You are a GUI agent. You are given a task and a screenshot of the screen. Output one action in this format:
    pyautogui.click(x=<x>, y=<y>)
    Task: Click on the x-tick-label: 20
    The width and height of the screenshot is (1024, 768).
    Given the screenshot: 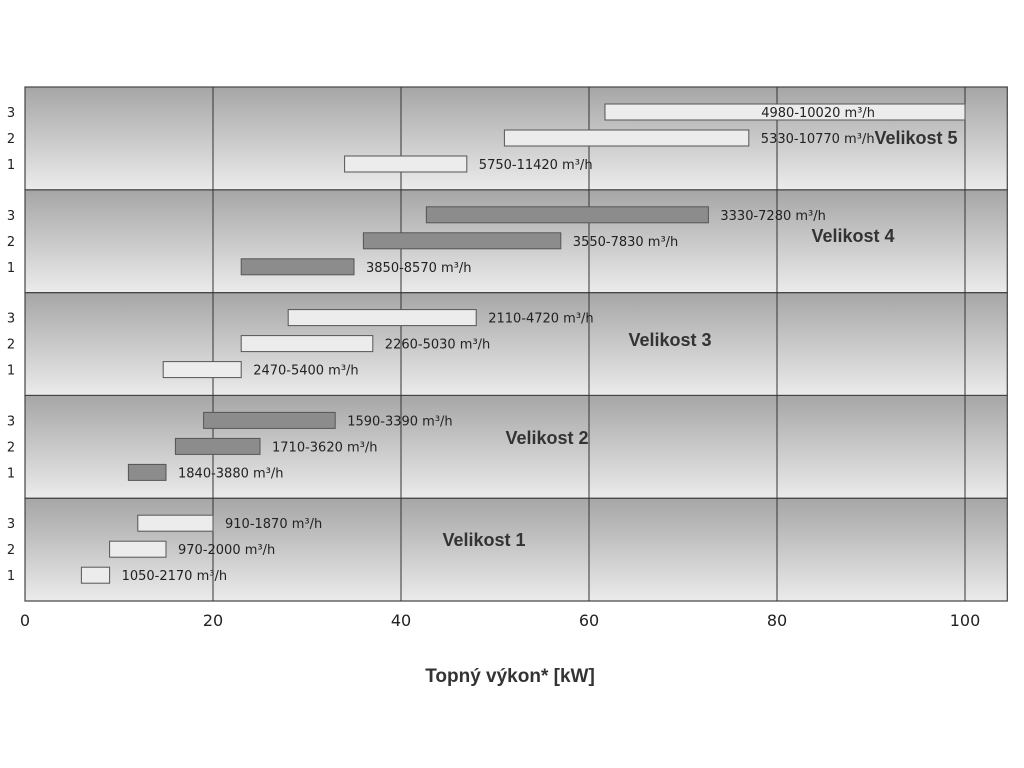 What is the action you would take?
    pyautogui.click(x=213, y=620)
    